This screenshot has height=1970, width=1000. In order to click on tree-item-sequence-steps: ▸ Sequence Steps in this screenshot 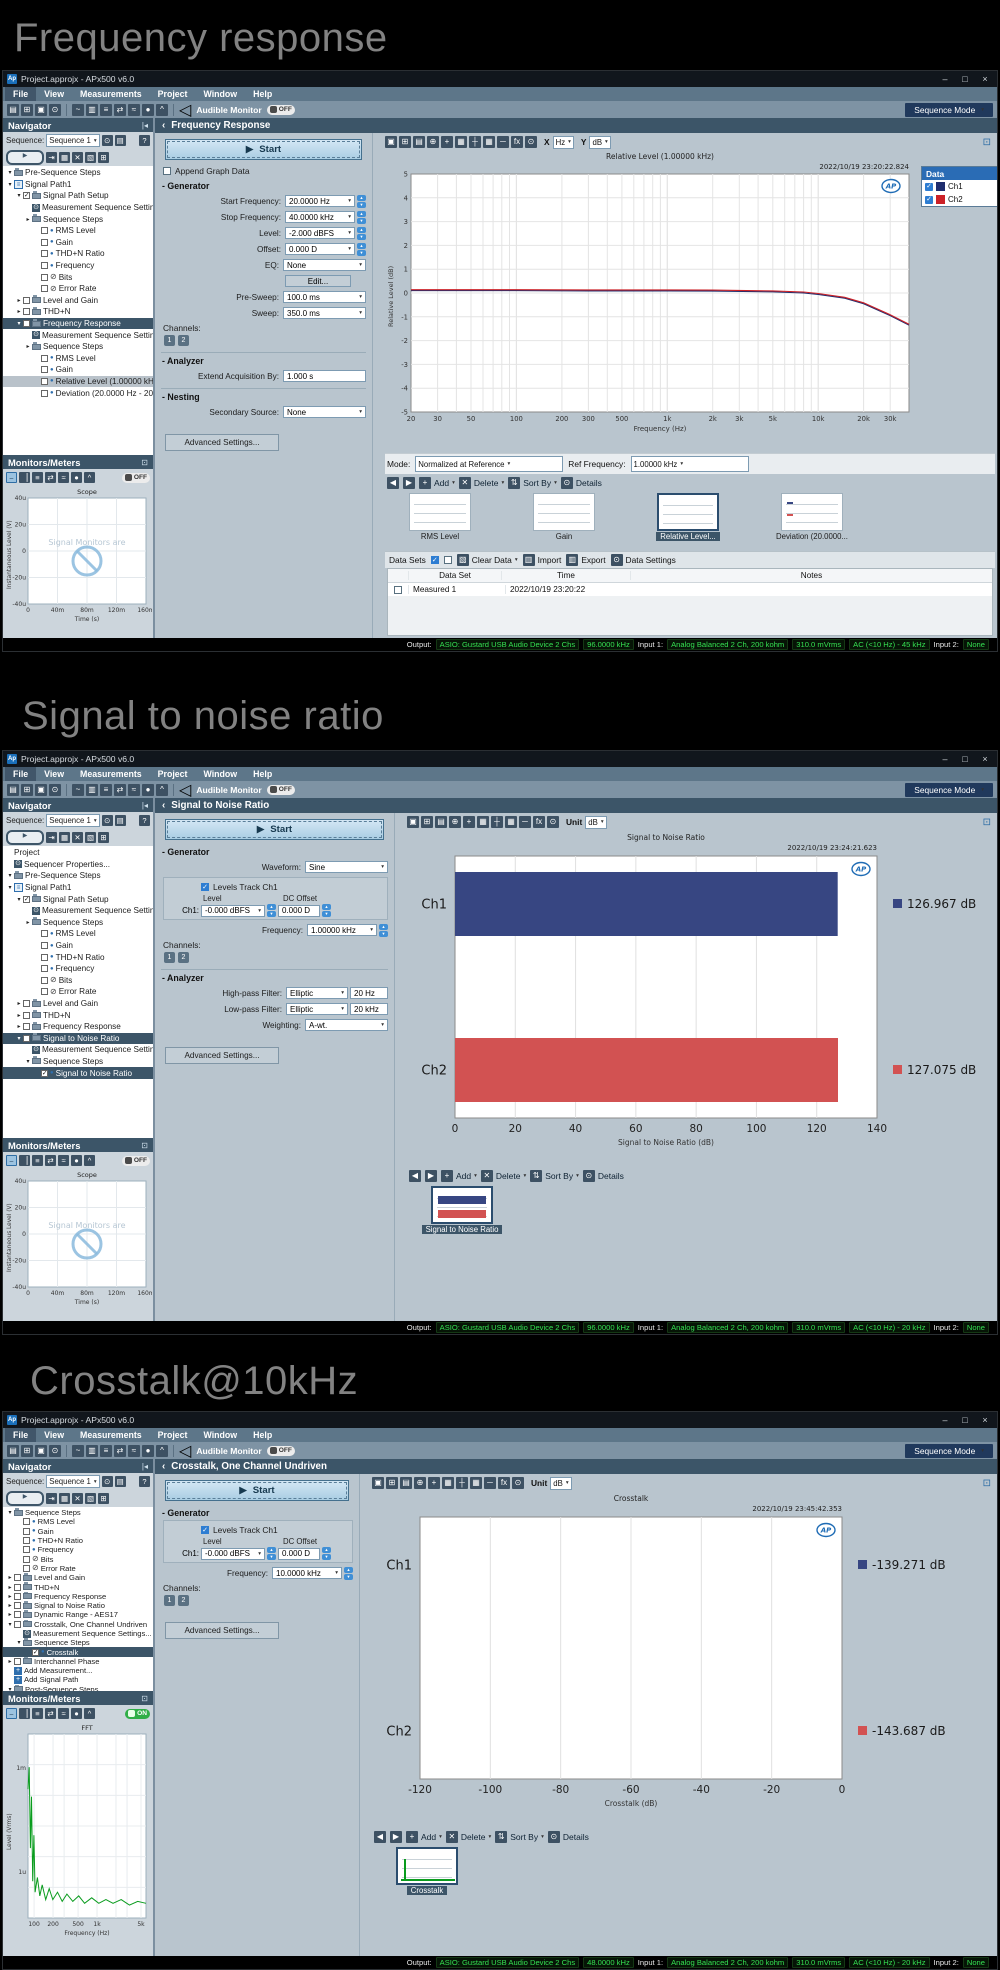, I will do `click(78, 923)`.